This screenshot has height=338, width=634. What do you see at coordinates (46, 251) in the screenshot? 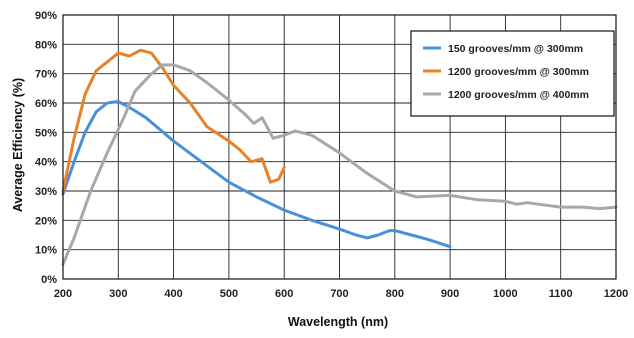
I see `y-tick-label: 10%` at bounding box center [46, 251].